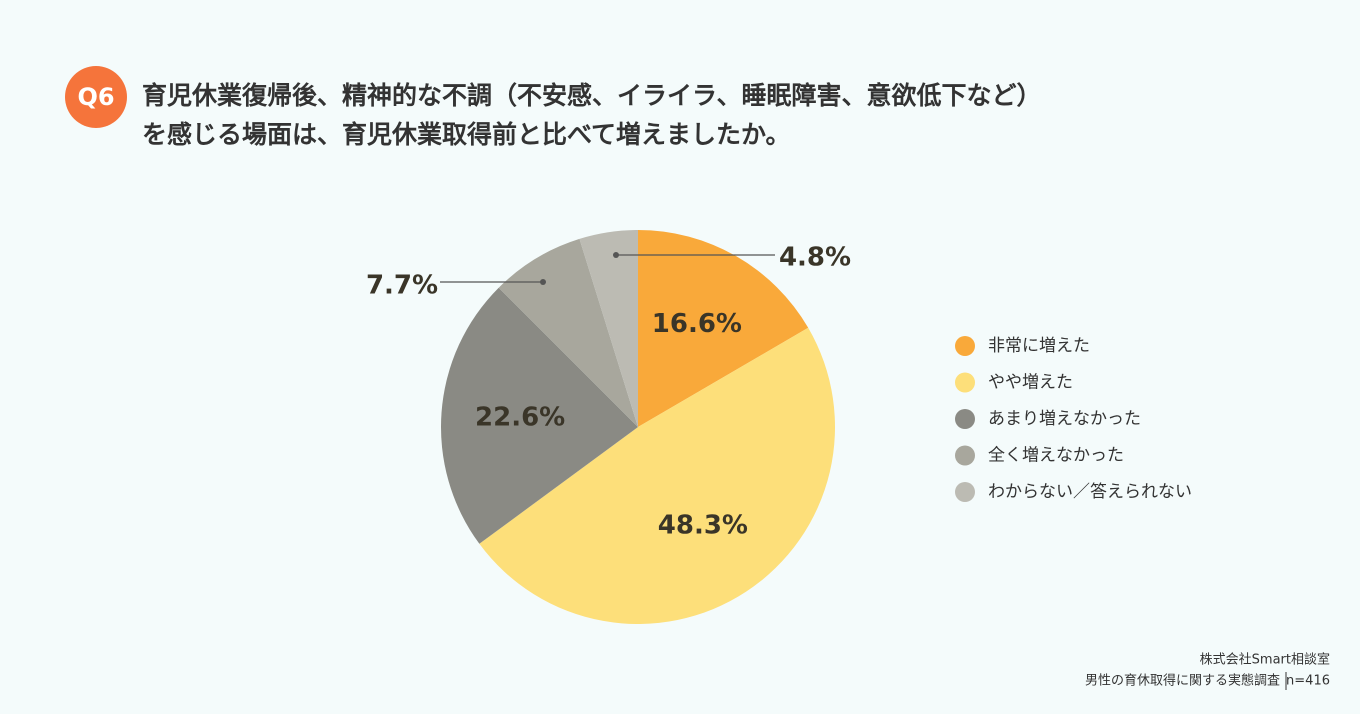 The image size is (1360, 714). I want to click on badge: Q6, so click(95, 97).